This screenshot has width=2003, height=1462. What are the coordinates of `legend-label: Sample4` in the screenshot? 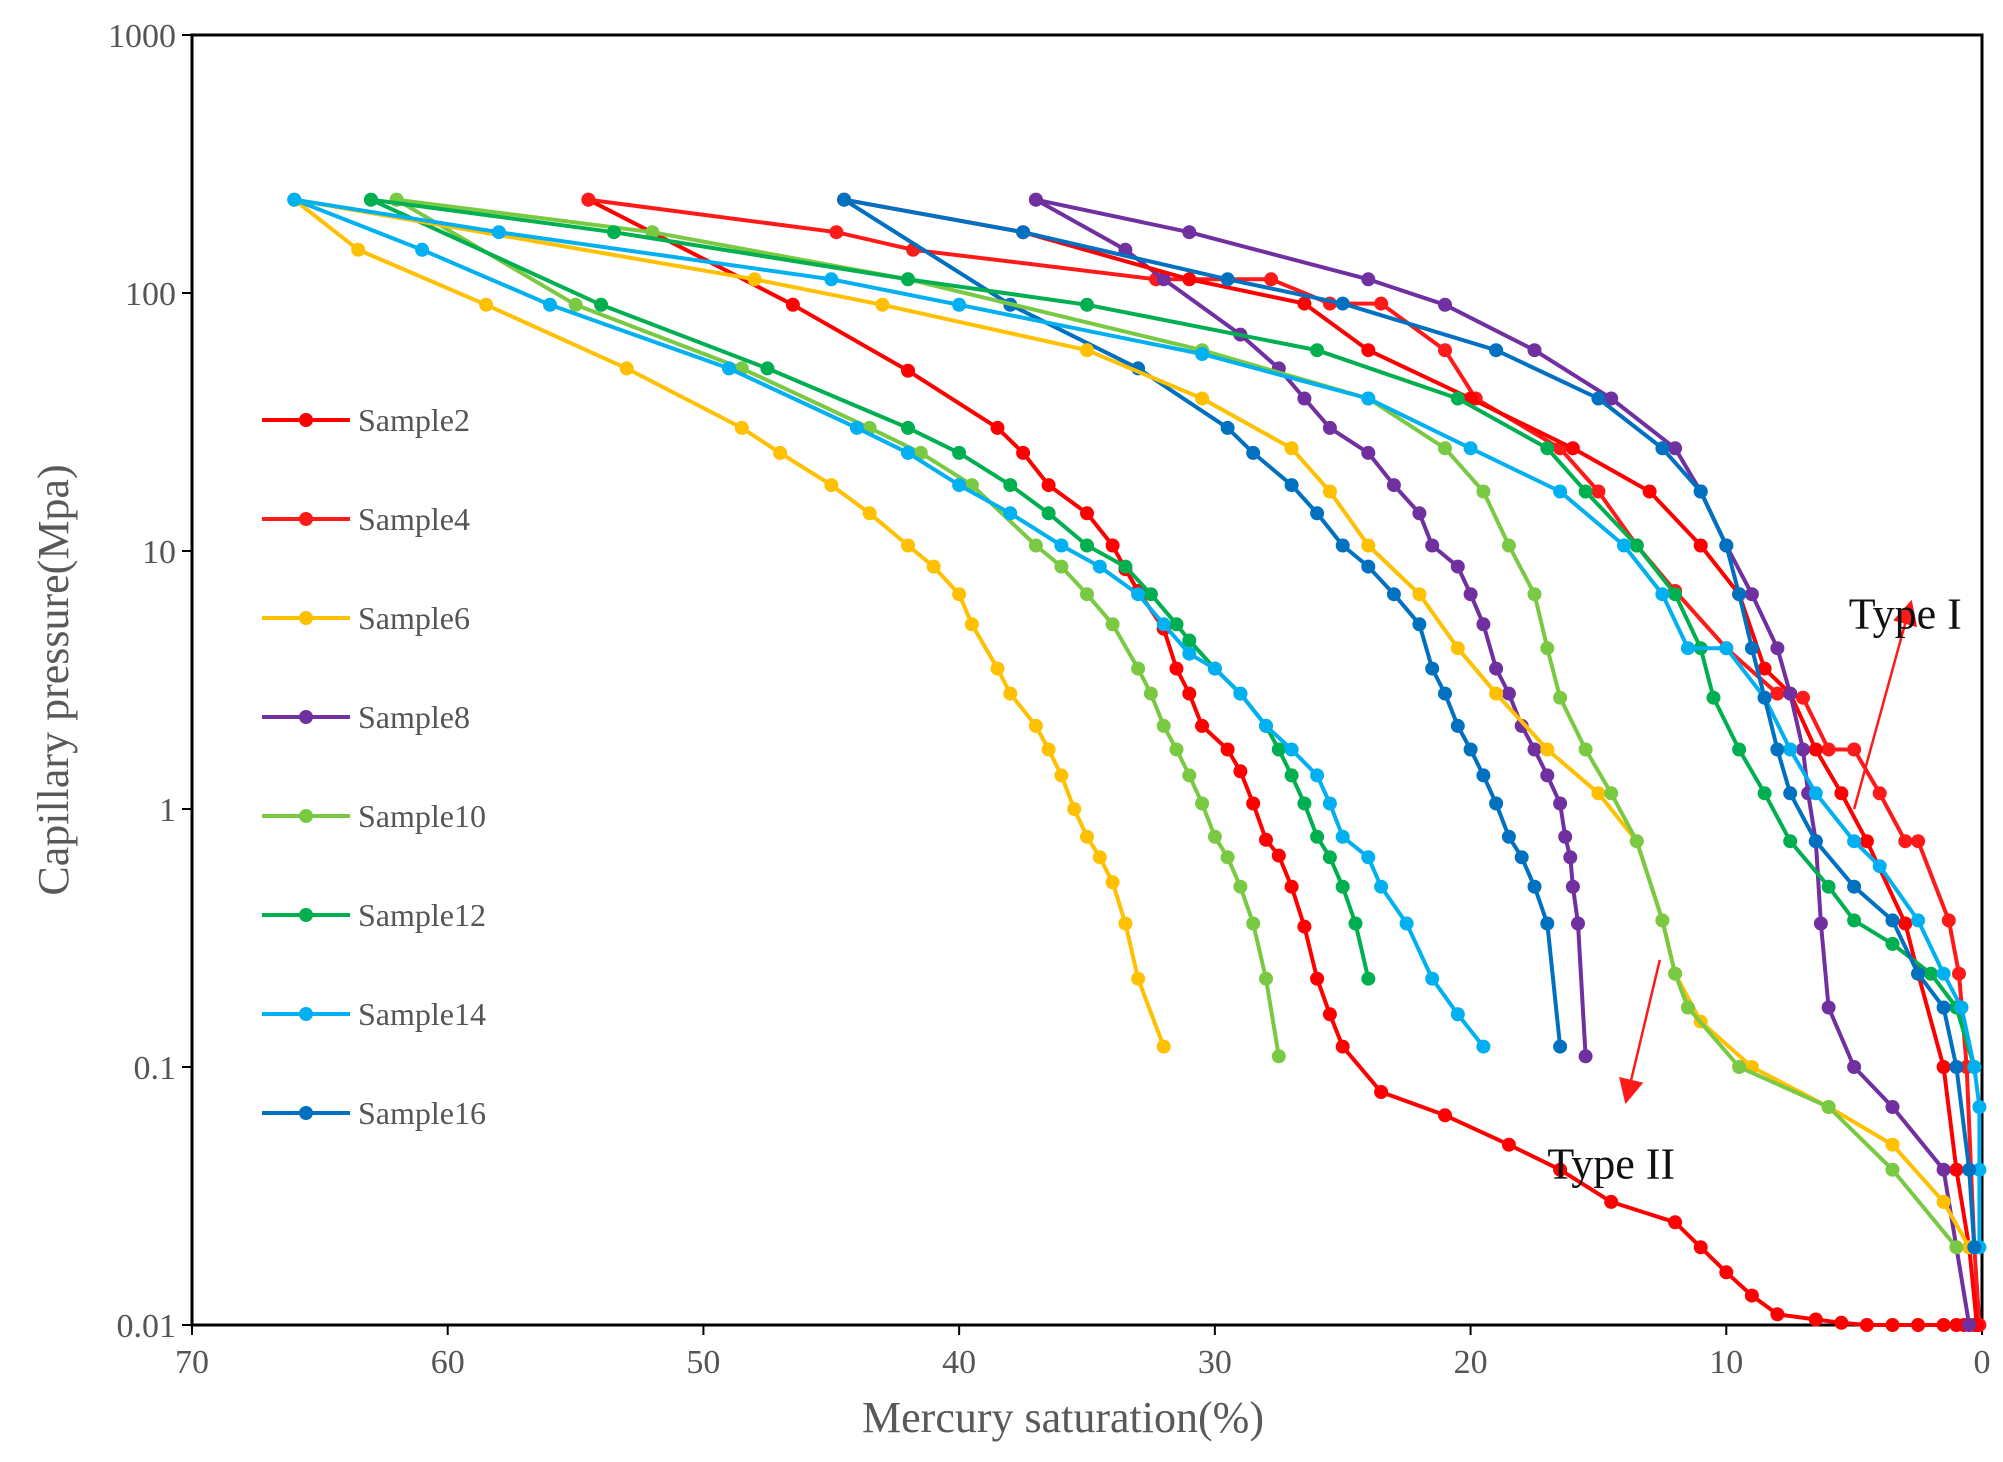 It's located at (414, 519).